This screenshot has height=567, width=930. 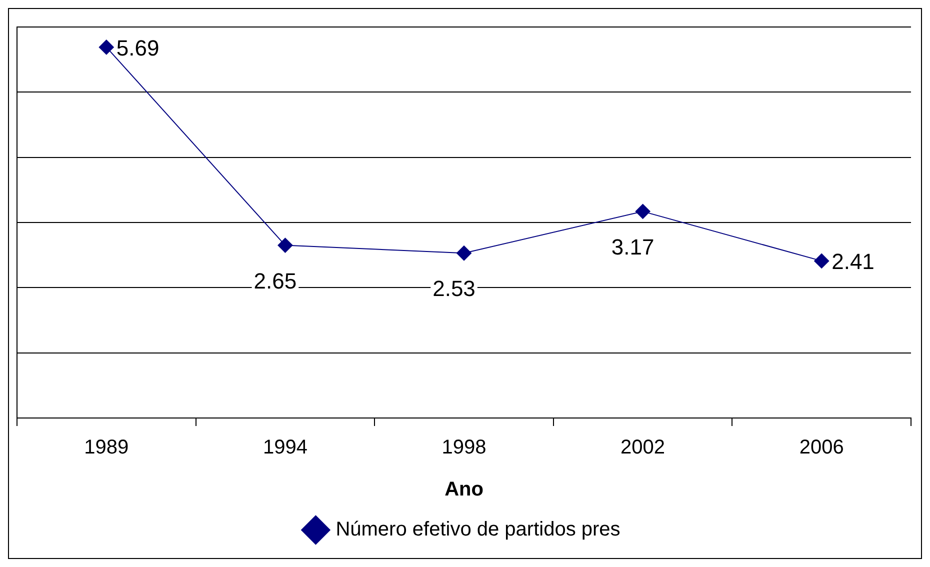 I want to click on x-tick-label: 2006, so click(x=821, y=447).